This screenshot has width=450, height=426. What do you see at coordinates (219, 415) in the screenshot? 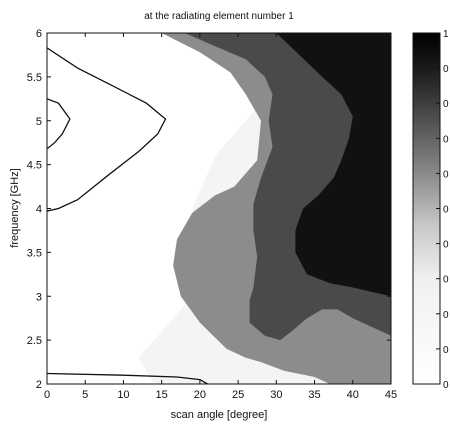
I see `x-axis-label: scan angle [degree]` at bounding box center [219, 415].